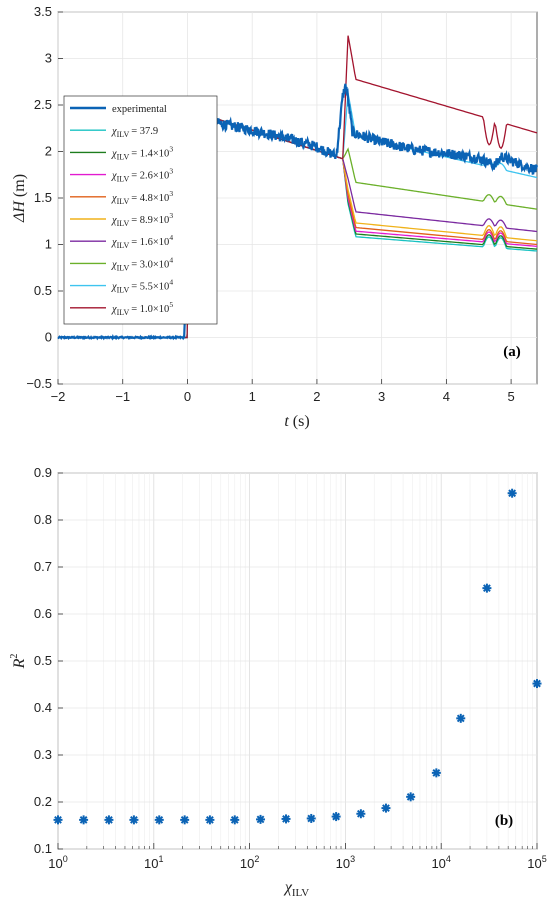 The height and width of the screenshot is (904, 550). I want to click on y-axis-label-b: R2, so click(18, 662).